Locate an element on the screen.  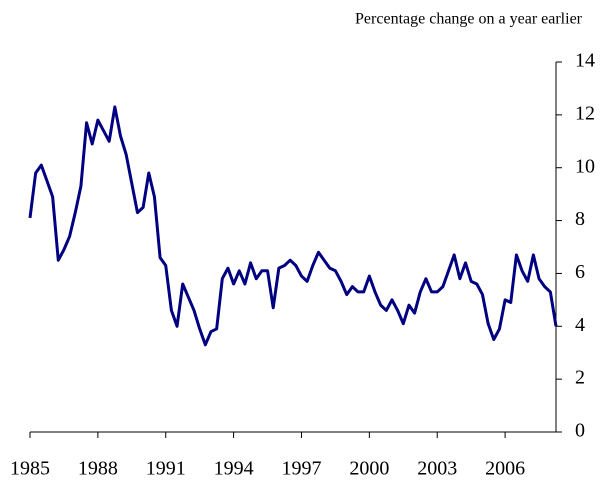
y-tick-label: 8 is located at coordinates (580, 219).